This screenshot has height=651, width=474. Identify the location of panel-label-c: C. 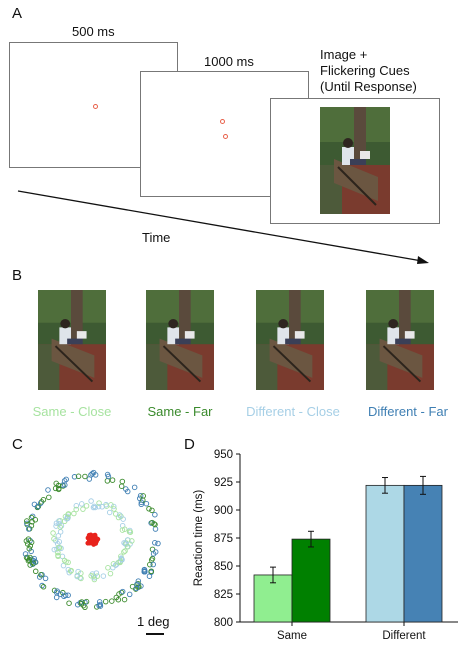
(17, 444).